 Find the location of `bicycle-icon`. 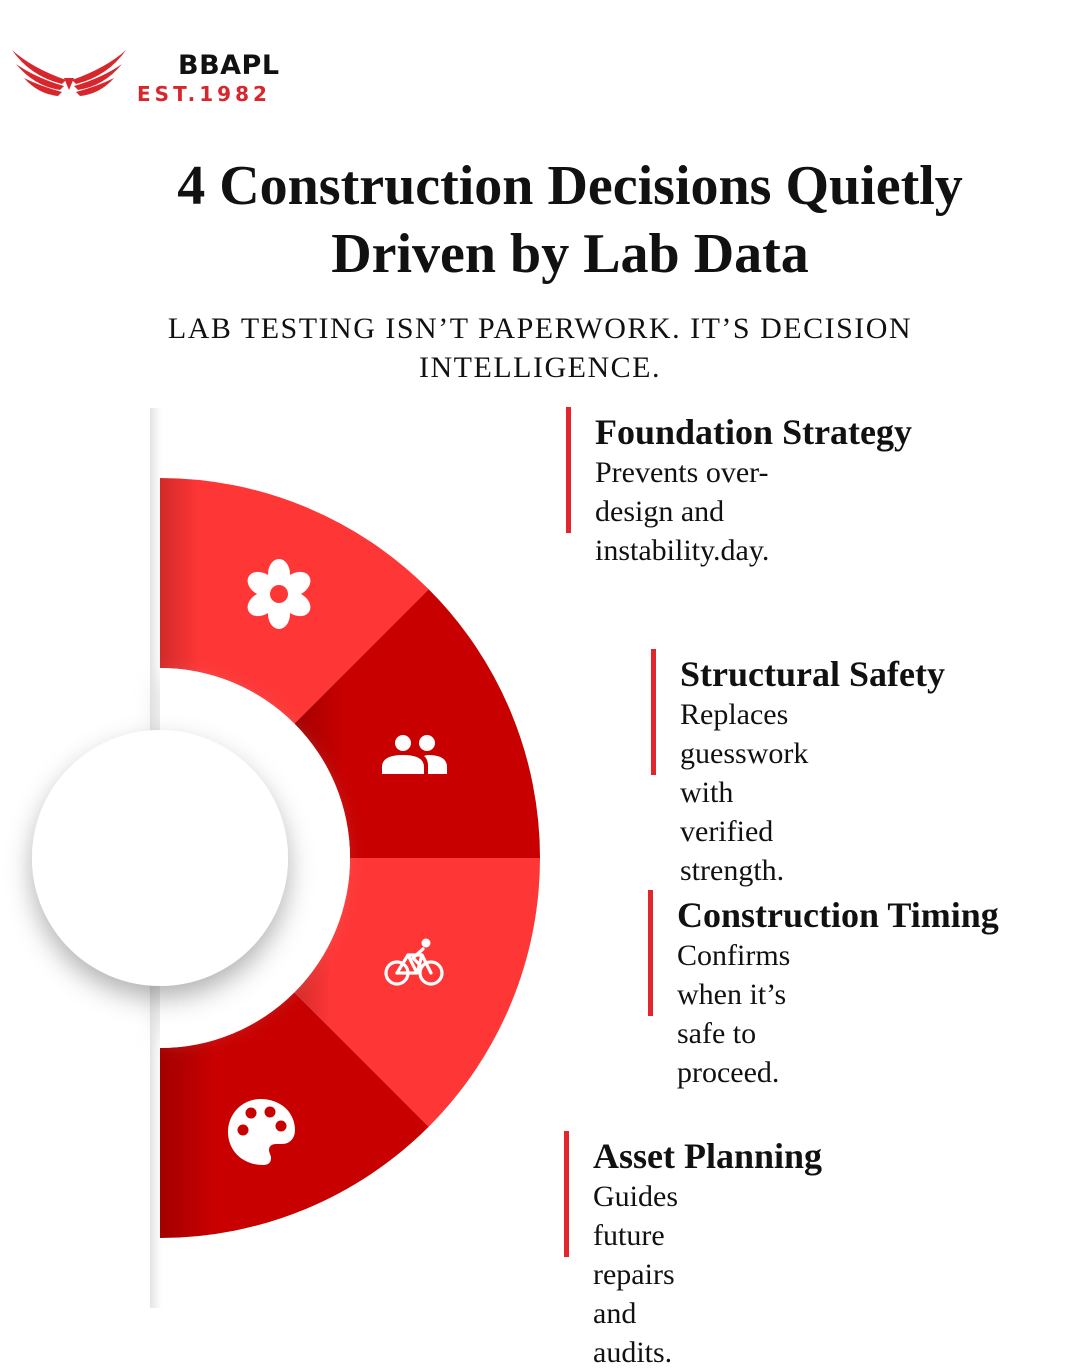

bicycle-icon is located at coordinates (414, 962).